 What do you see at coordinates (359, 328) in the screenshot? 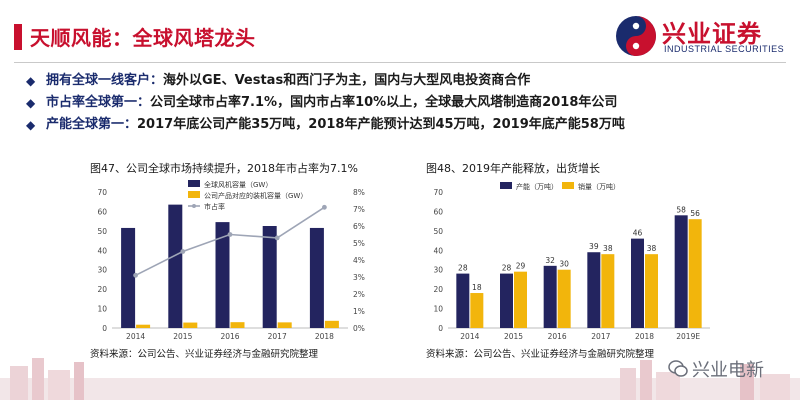
I see `y2-tick-label: 0%` at bounding box center [359, 328].